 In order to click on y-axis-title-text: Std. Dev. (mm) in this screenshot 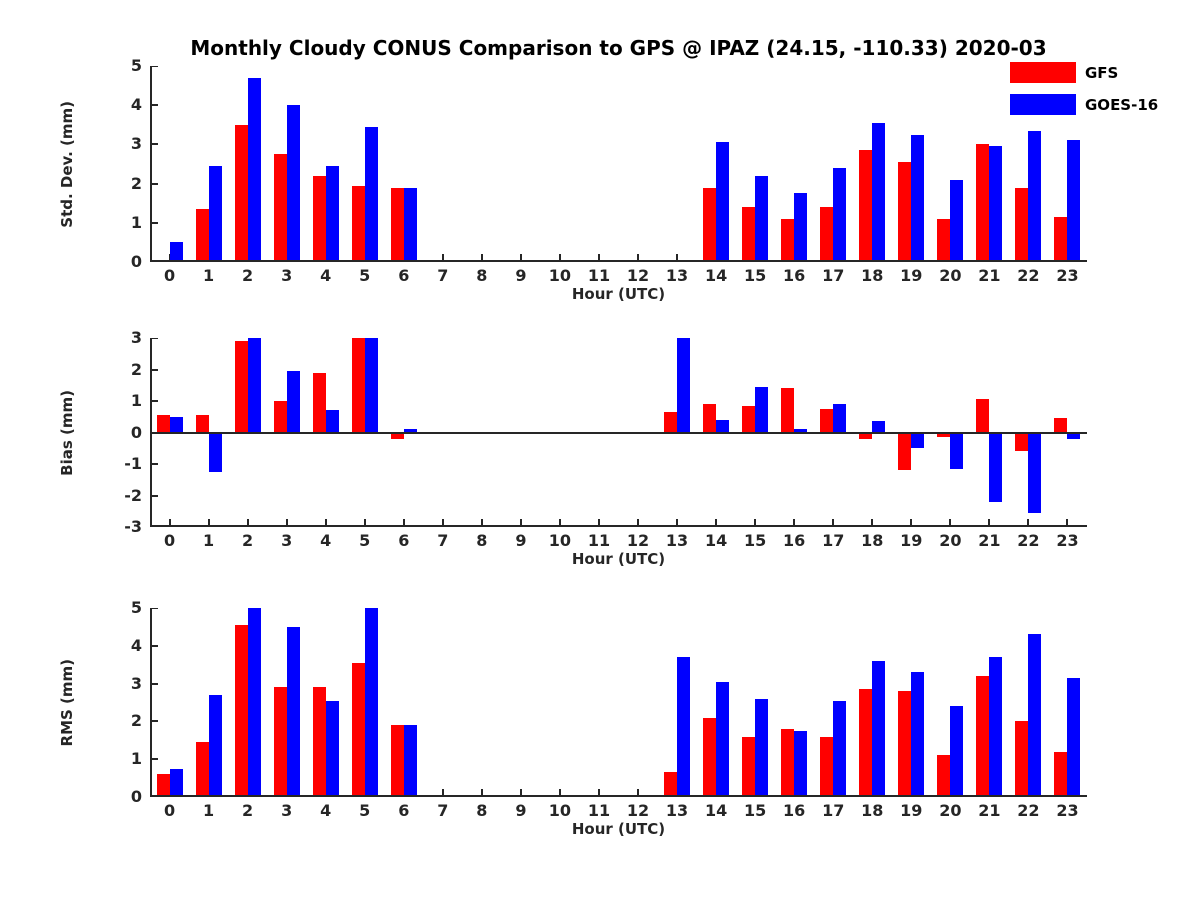, I will do `click(67, 164)`.